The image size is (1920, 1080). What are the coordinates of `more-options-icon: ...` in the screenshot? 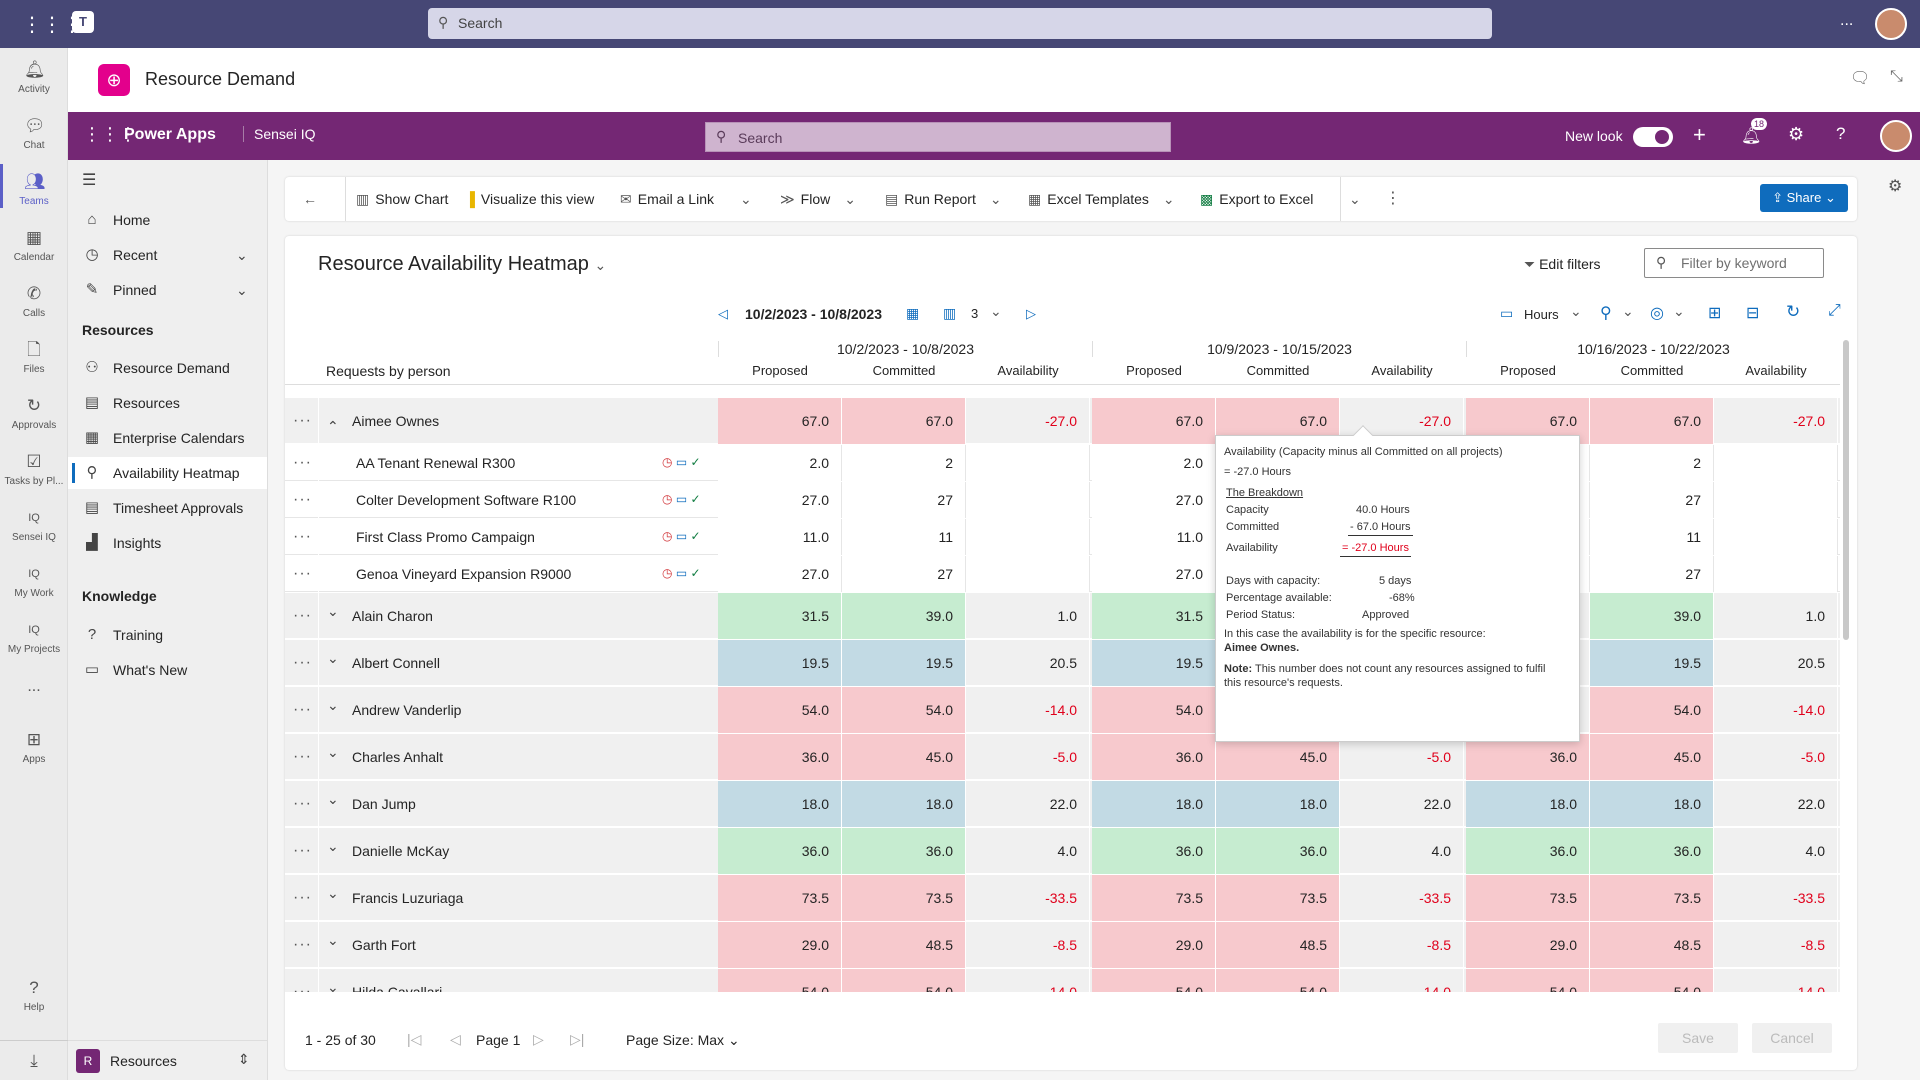 It's located at (1847, 20).